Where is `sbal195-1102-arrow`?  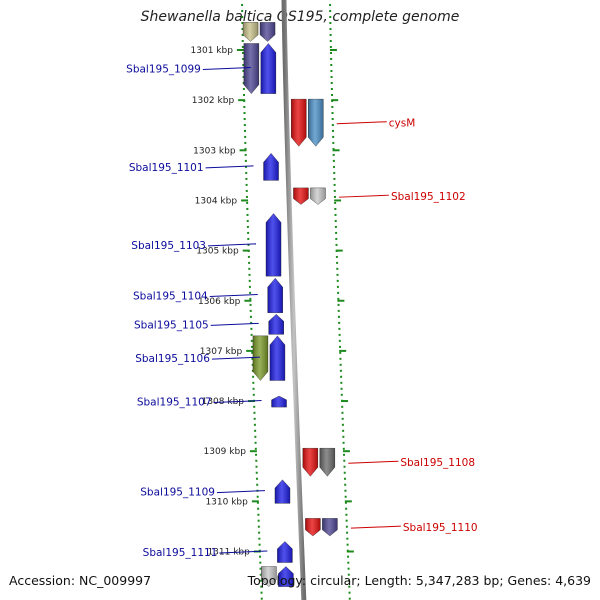
sbal195-1102-arrow is located at coordinates (301, 196).